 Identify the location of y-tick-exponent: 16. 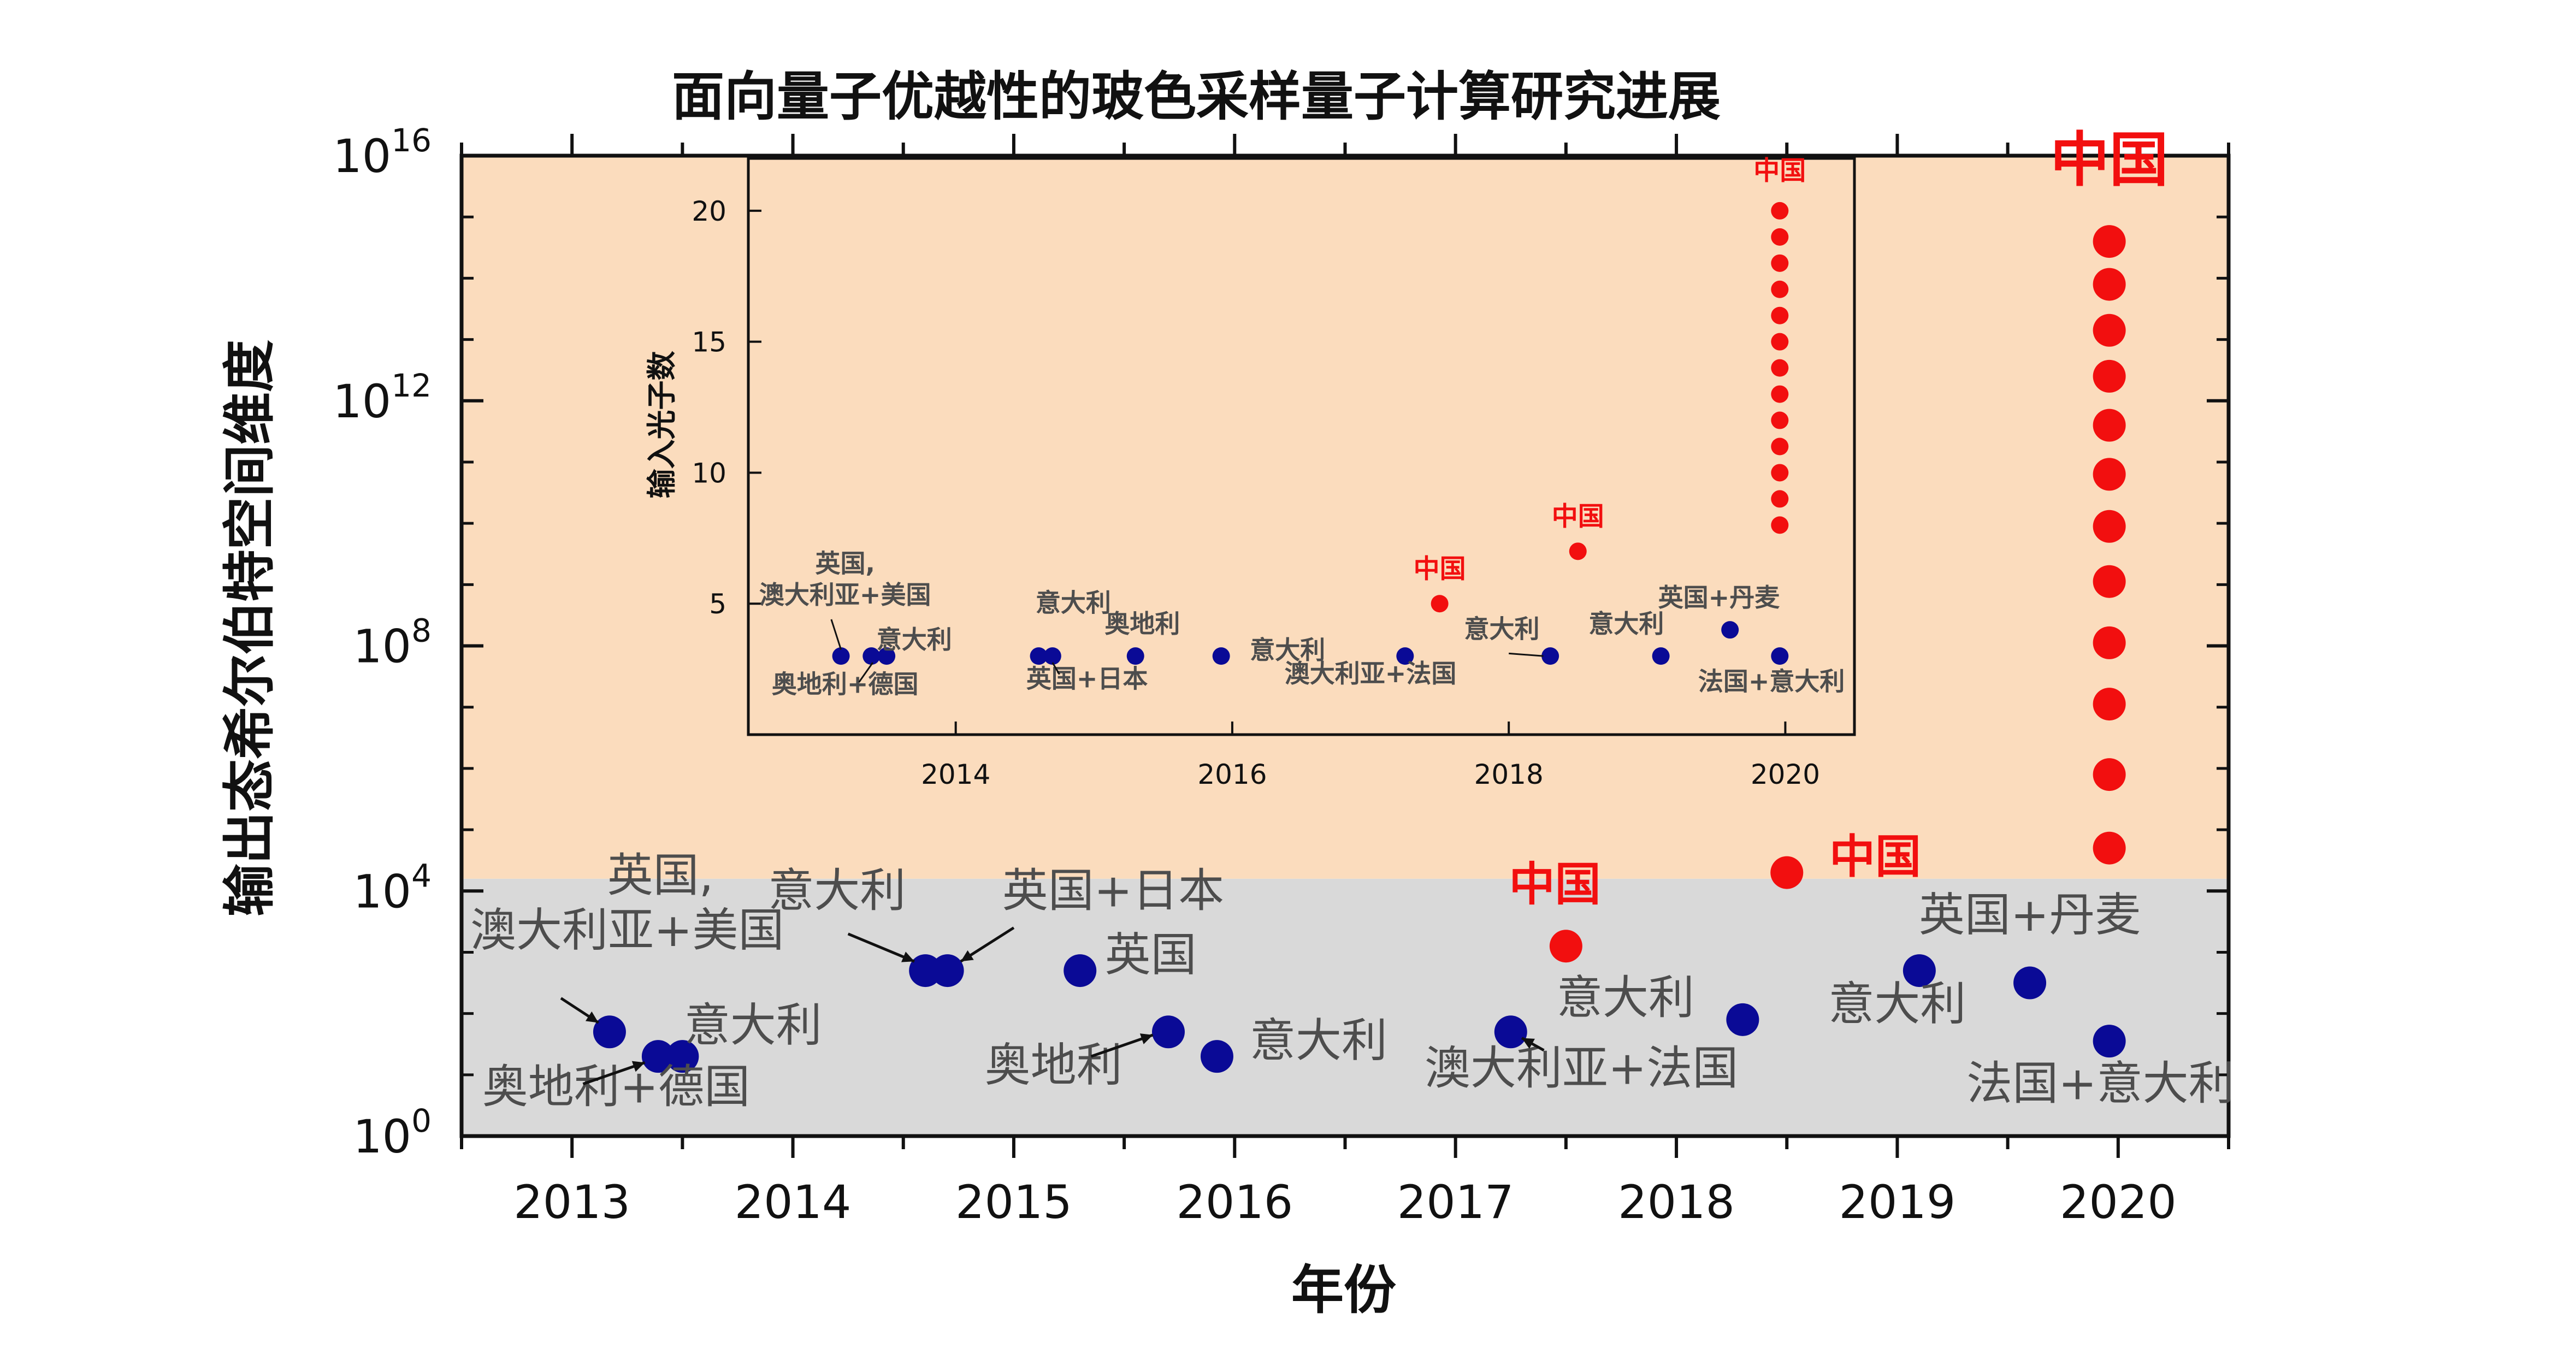
(411, 140).